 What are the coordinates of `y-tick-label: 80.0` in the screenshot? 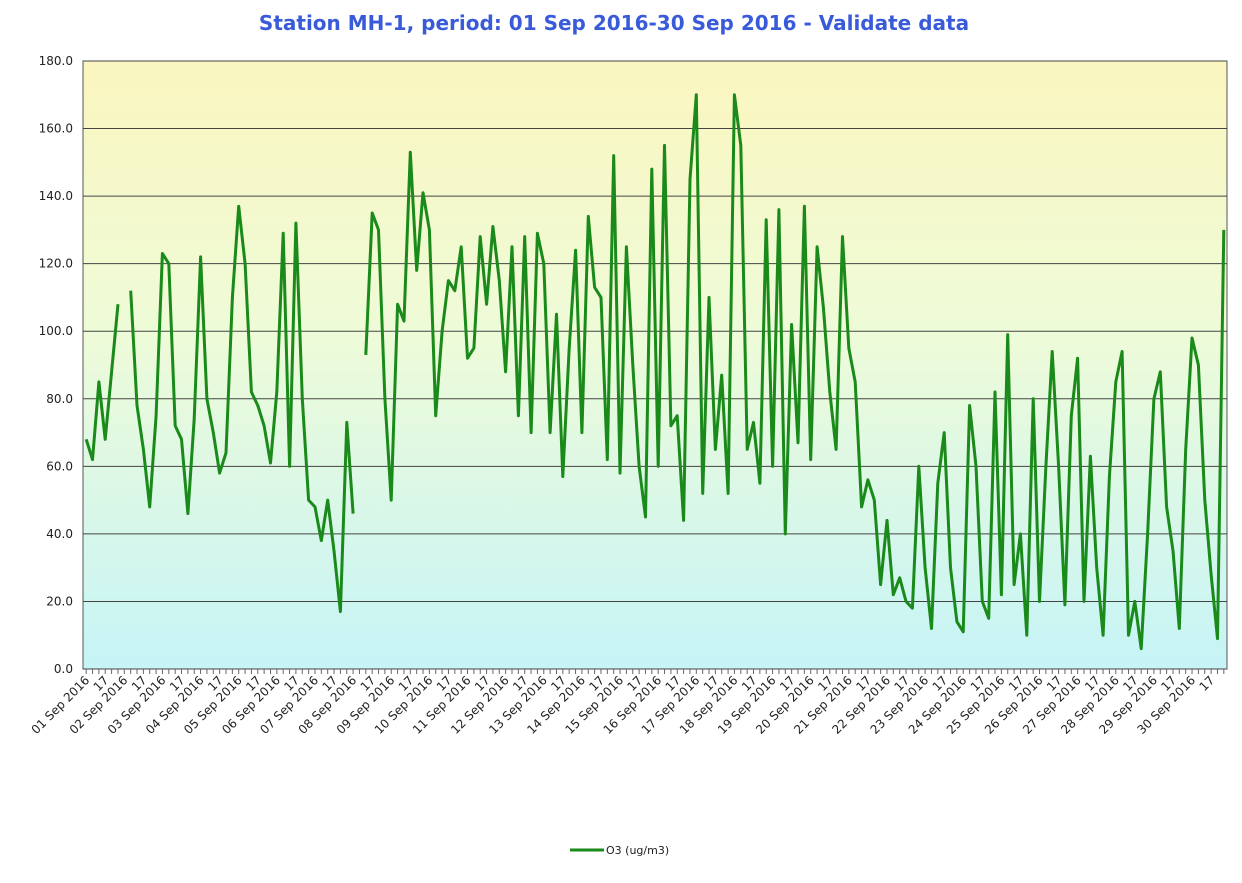 It's located at (59, 399).